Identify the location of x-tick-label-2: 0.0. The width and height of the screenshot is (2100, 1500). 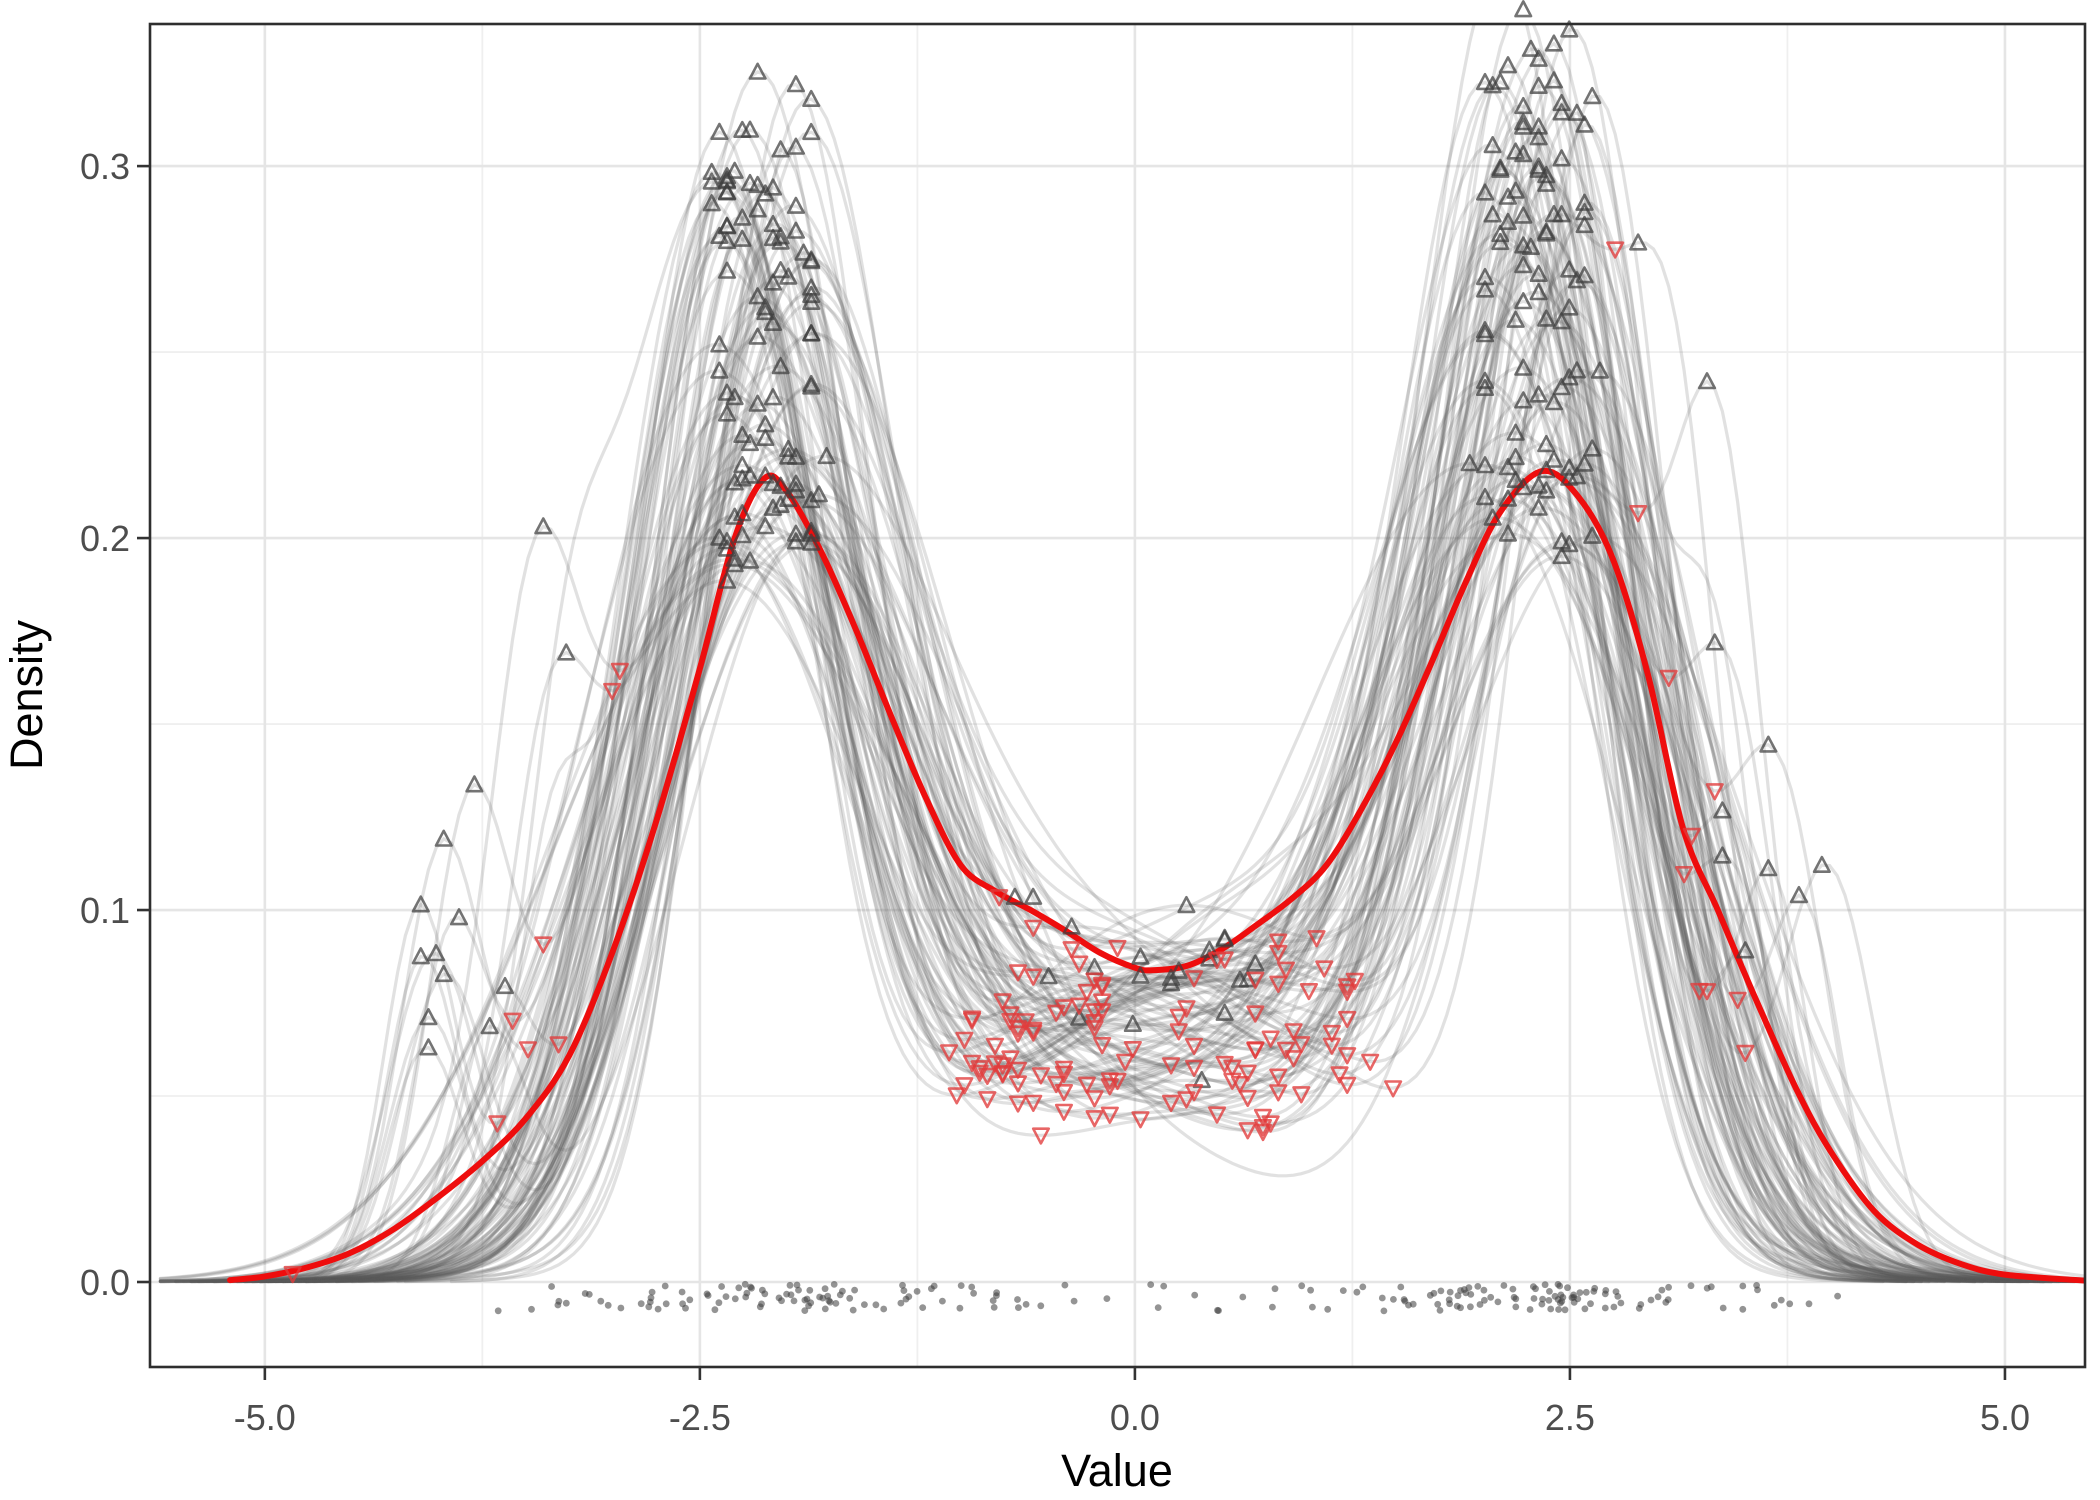
(1135, 1417).